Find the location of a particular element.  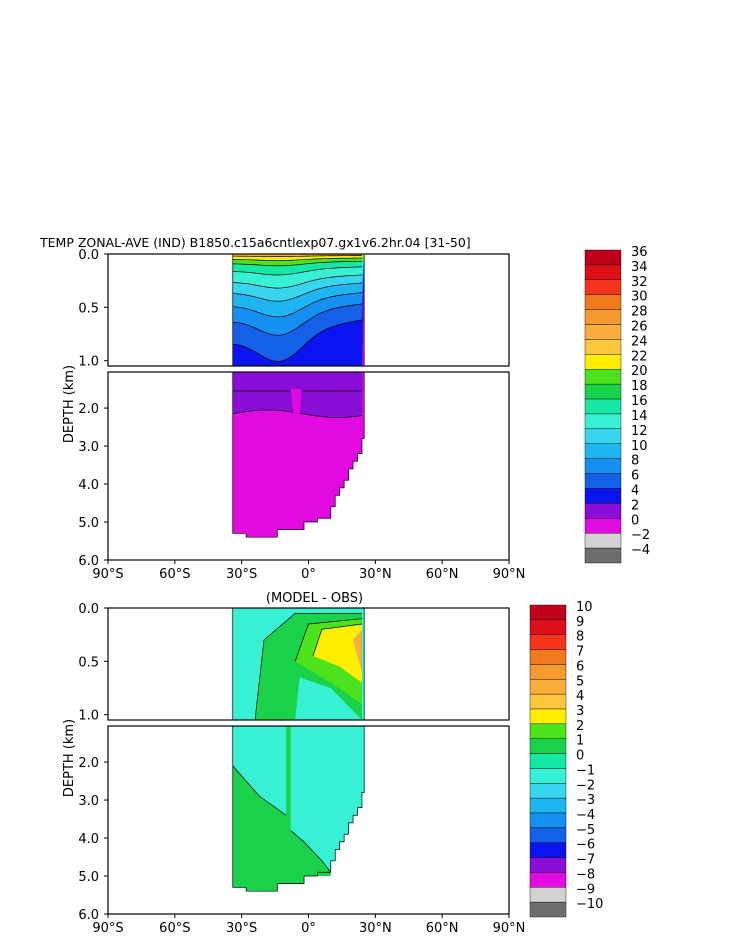

positive-anomaly-deep is located at coordinates (281, 806).